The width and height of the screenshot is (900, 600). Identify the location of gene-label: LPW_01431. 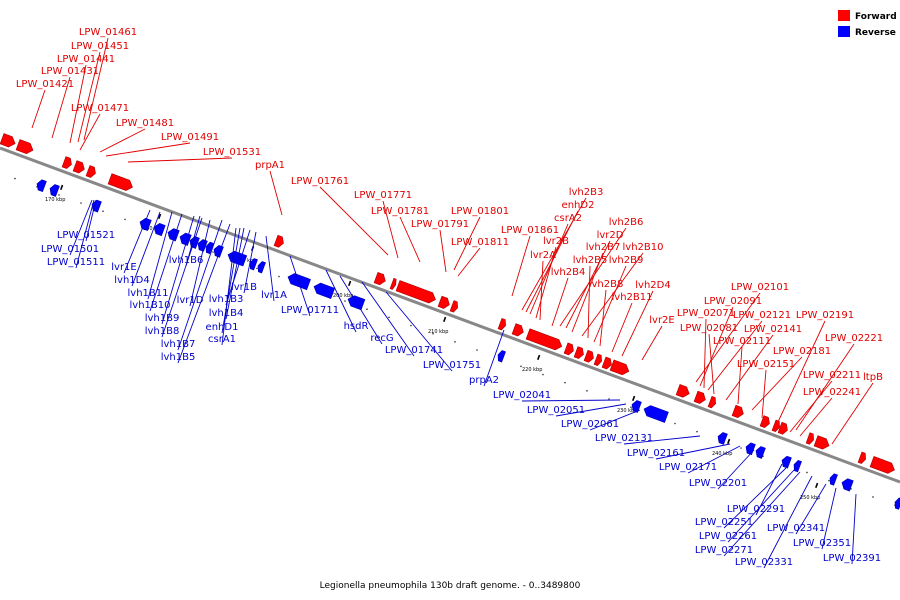
(70, 71).